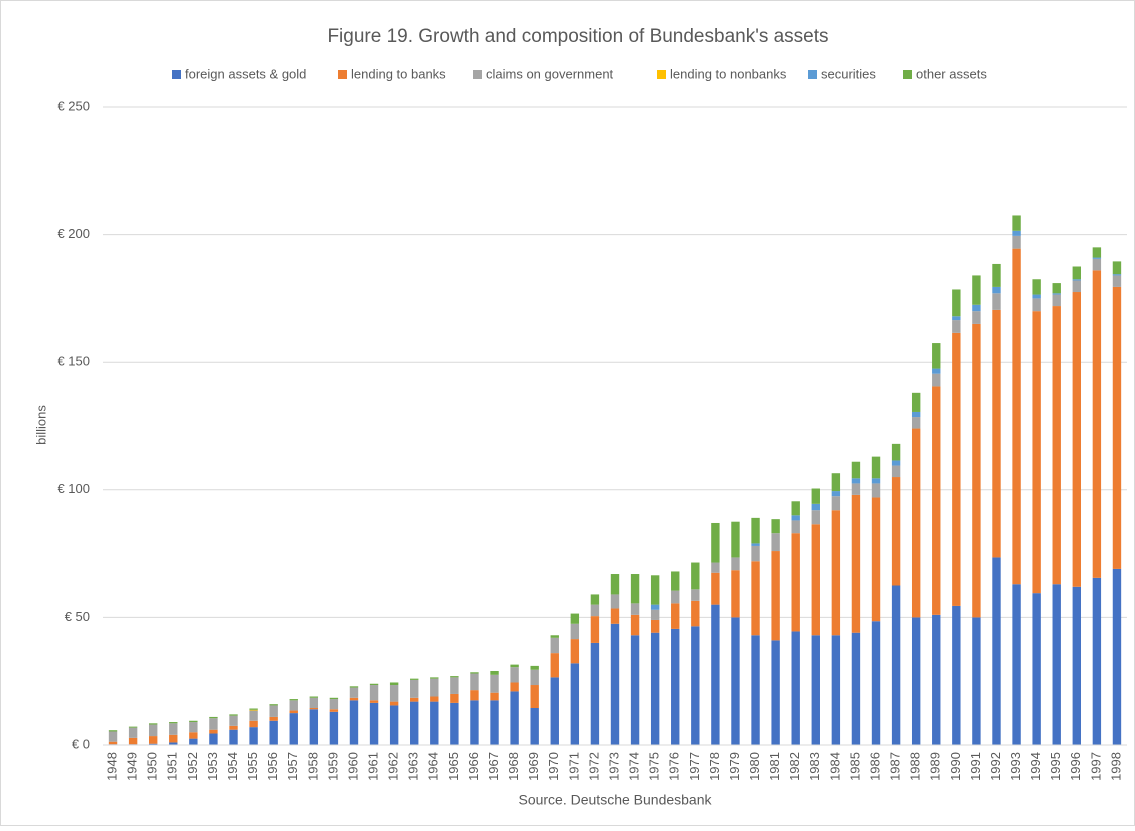 The width and height of the screenshot is (1135, 831). I want to click on x-tick-label: 1955, so click(252, 766).